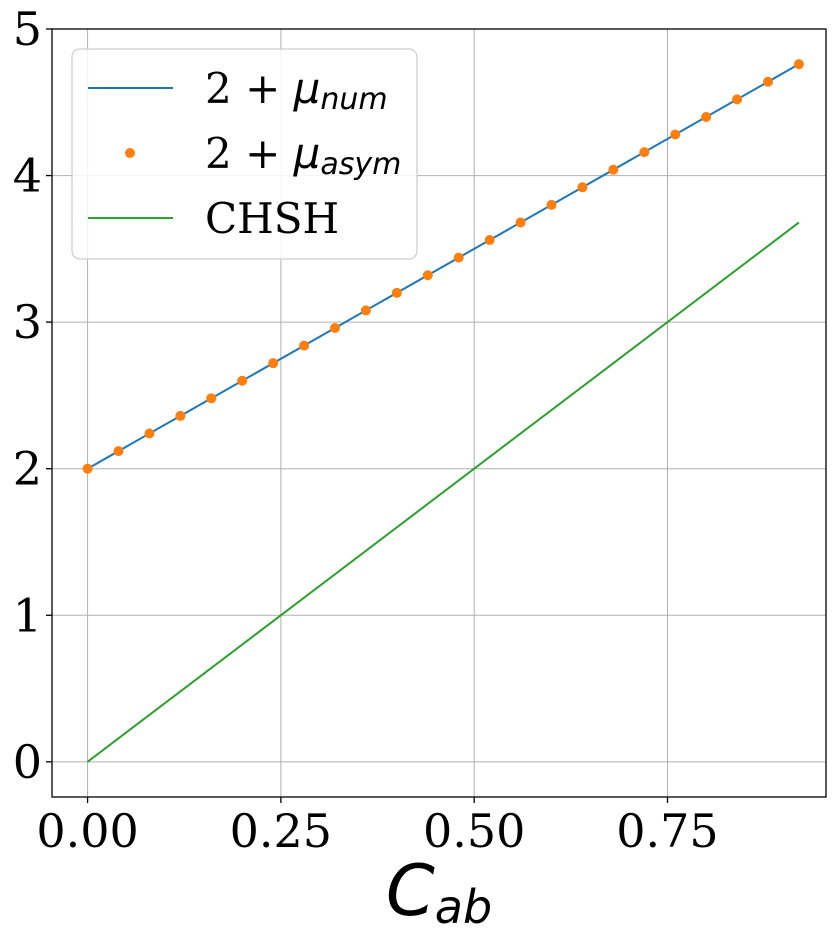 The height and width of the screenshot is (938, 835). I want to click on legend-label-subscript: num, so click(353, 99).